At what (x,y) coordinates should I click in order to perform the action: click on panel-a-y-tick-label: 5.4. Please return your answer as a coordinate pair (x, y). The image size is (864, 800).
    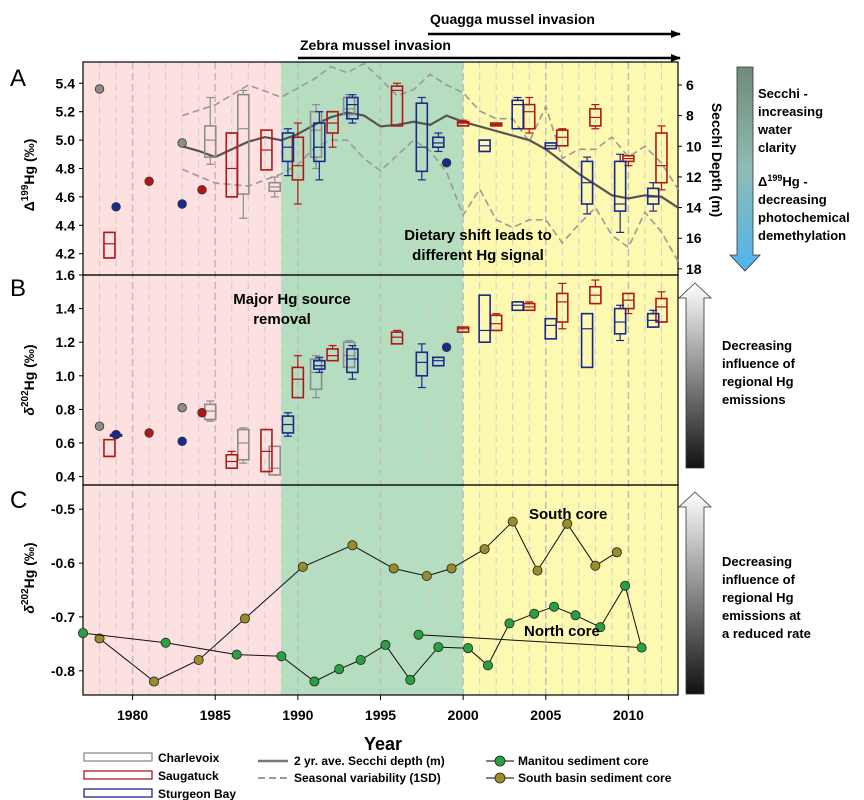
    Looking at the image, I should click on (66, 83).